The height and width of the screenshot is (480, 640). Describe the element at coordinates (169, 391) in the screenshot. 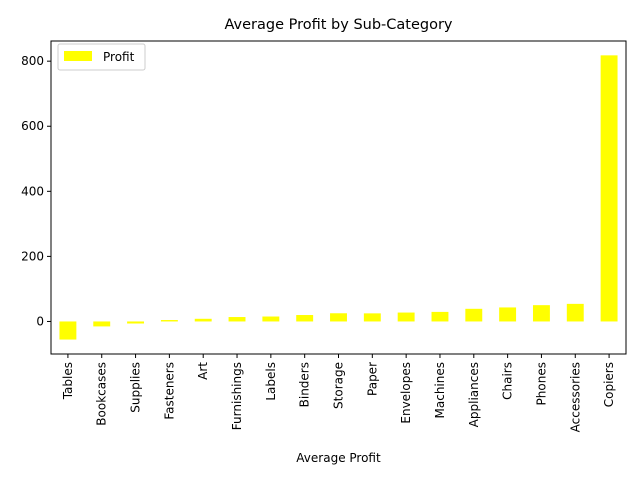

I see `x-tick-label: Fasteners` at that location.